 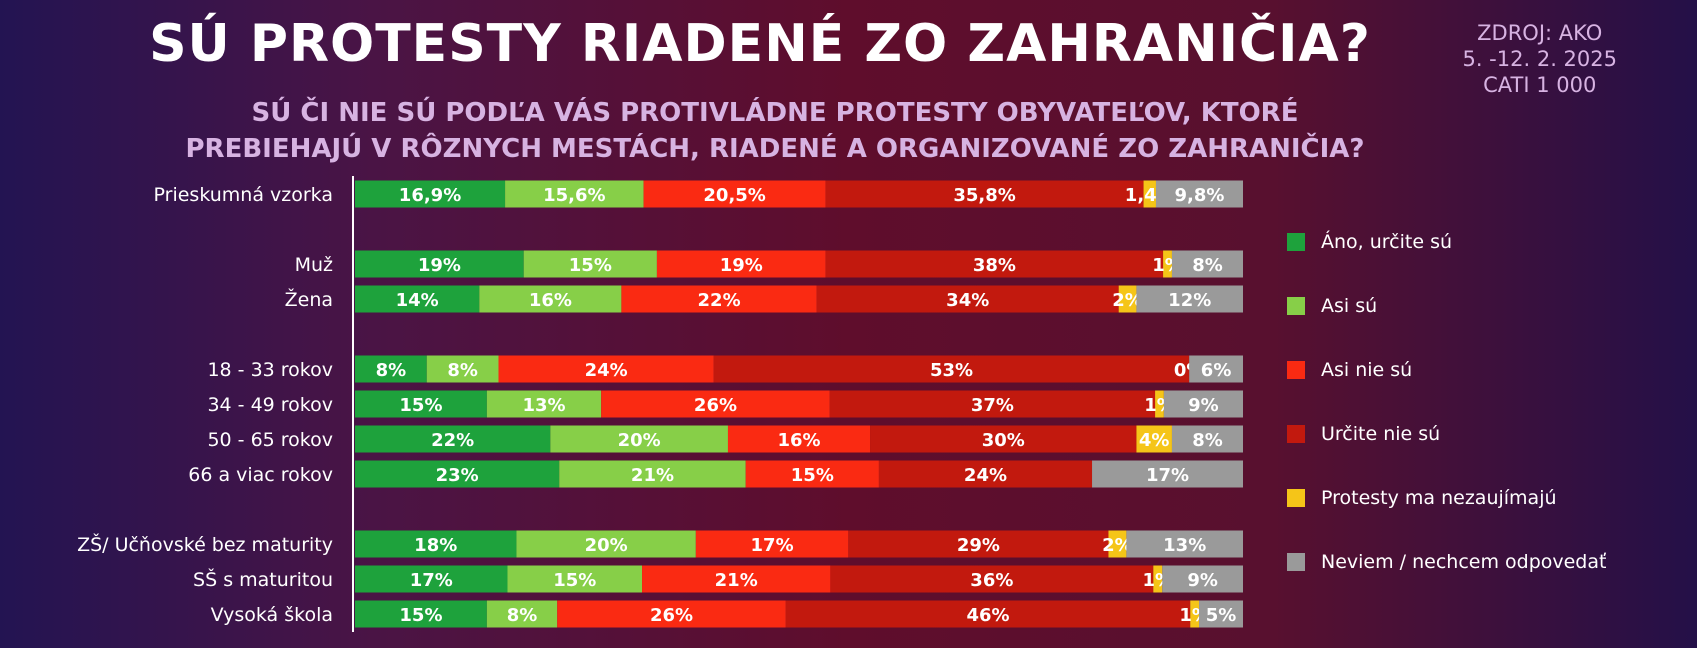 I want to click on category-label: 66 a viac rokov, so click(x=260, y=475).